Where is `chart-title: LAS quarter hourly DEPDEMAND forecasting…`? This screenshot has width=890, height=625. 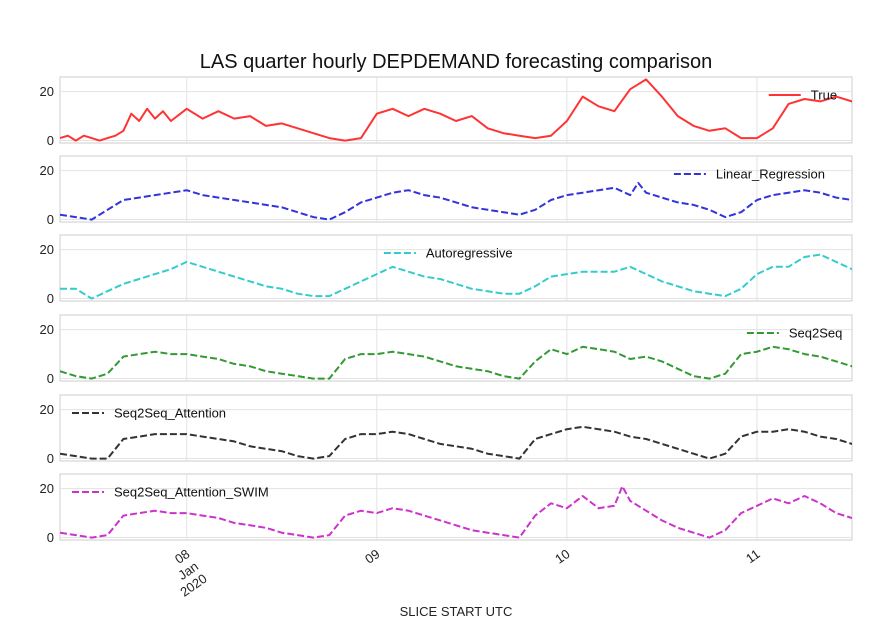 chart-title: LAS quarter hourly DEPDEMAND forecasting… is located at coordinates (456, 62).